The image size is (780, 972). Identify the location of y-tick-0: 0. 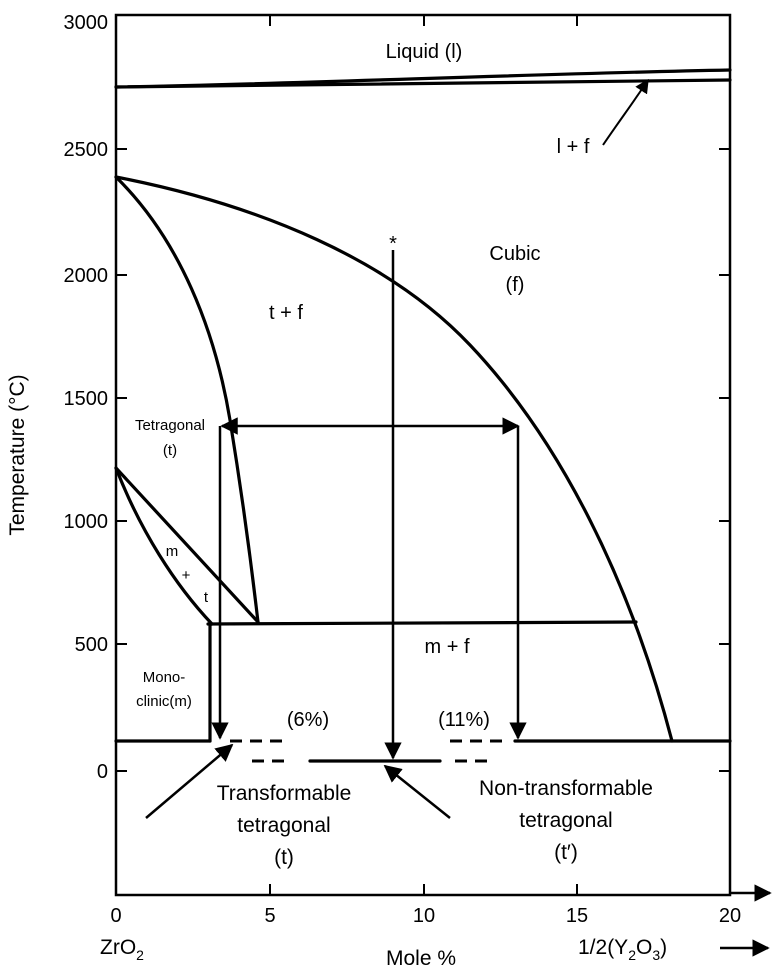
(102, 772).